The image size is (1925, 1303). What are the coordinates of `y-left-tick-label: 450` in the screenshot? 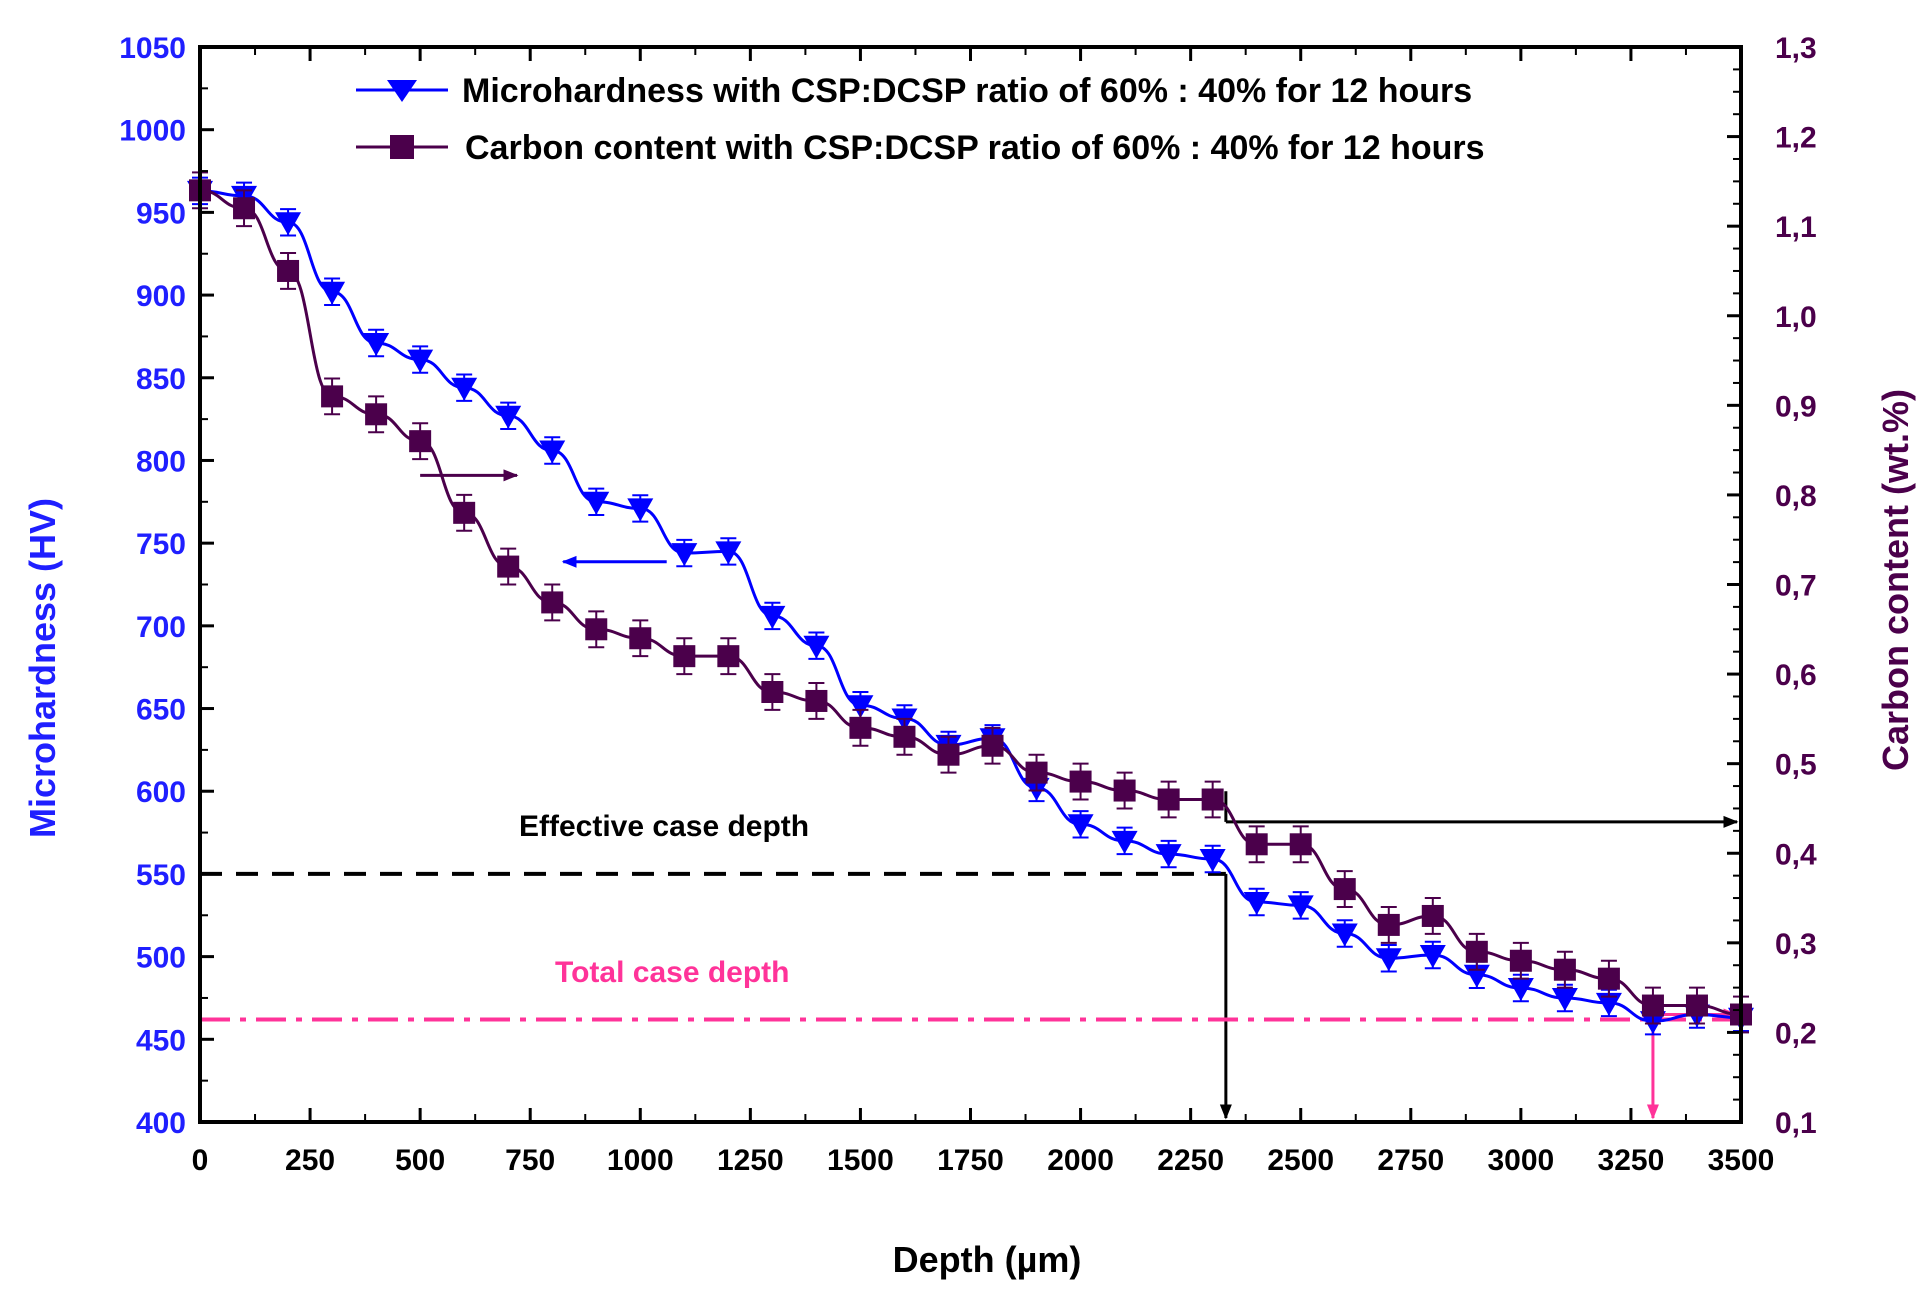 It's located at (161, 1040).